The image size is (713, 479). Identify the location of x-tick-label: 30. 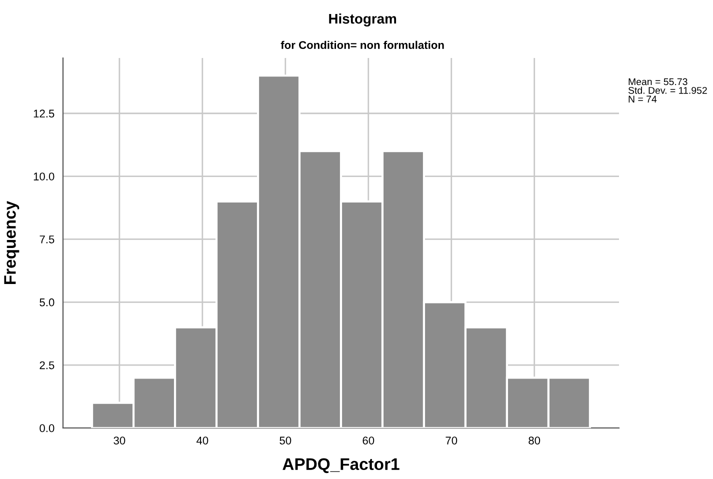
(120, 440).